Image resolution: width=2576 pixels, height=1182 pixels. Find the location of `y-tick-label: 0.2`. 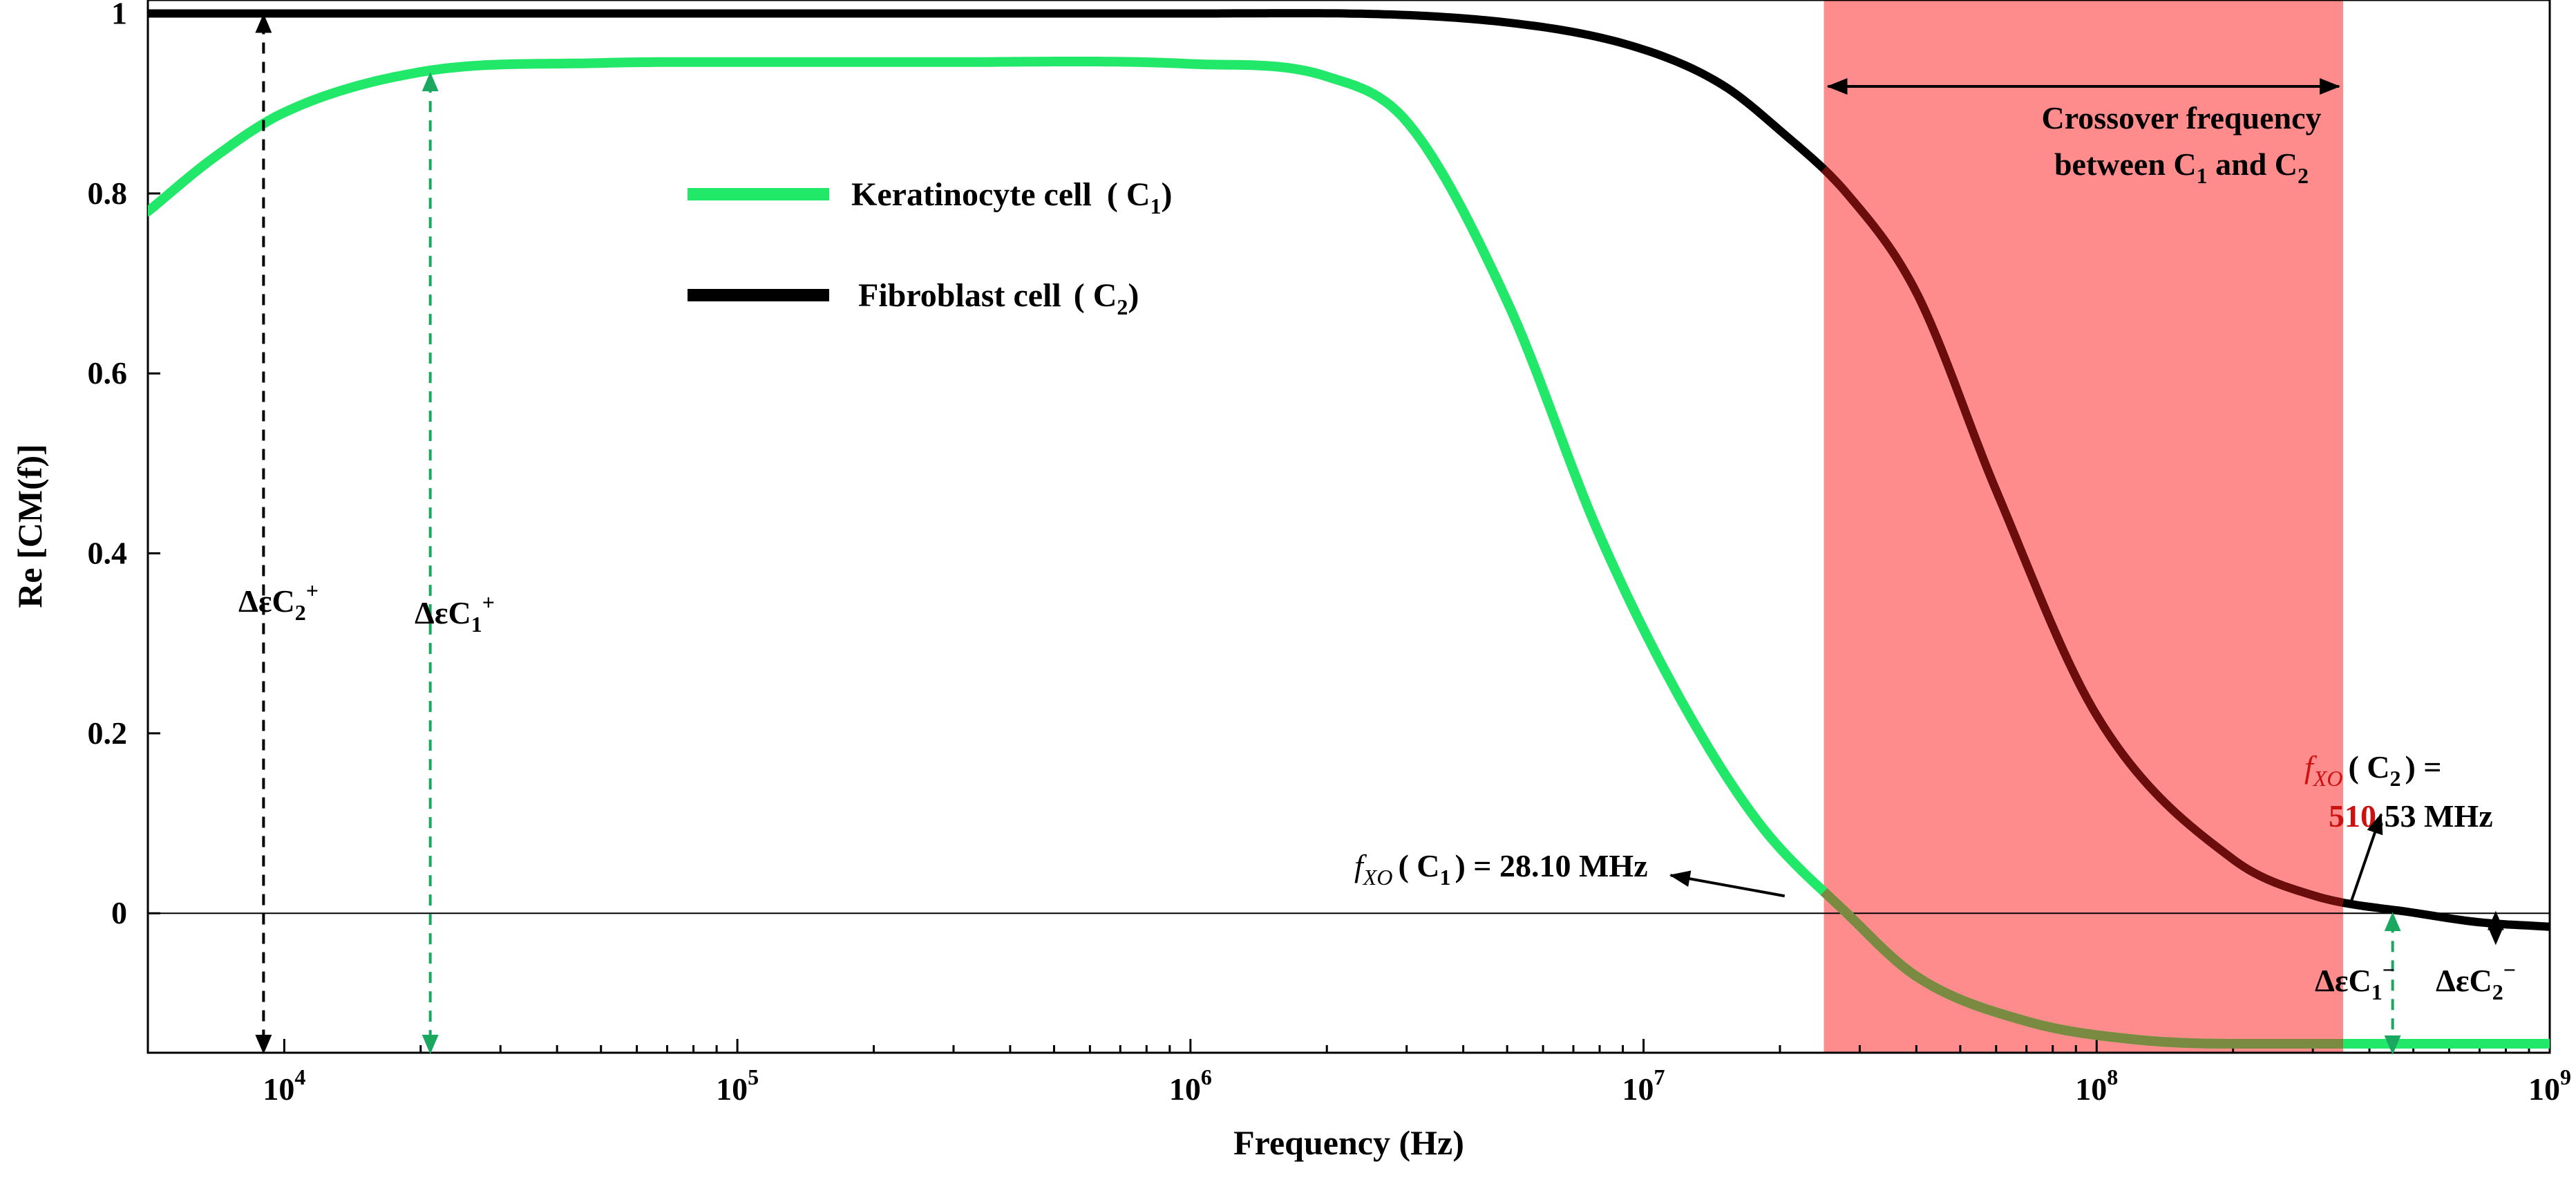

y-tick-label: 0.2 is located at coordinates (108, 733).